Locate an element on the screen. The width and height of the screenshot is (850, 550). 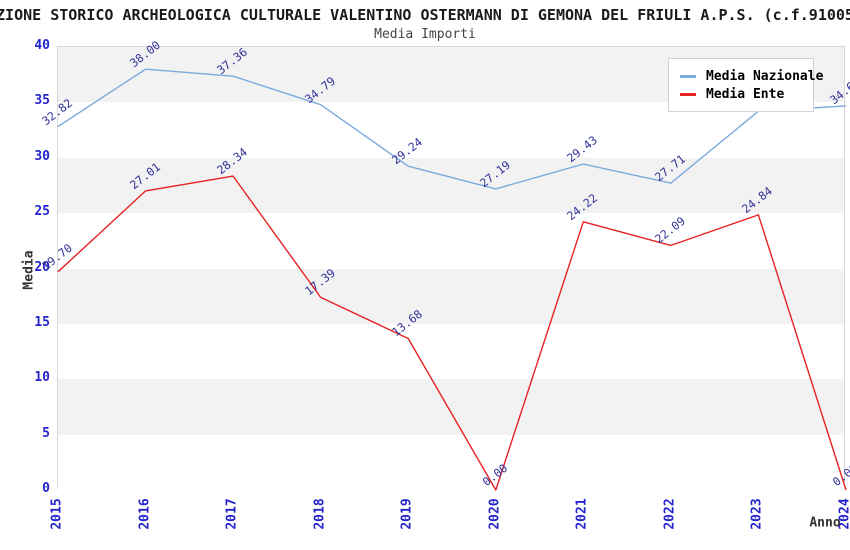
legend: Media Nazionale Media Ente is located at coordinates (745, 85).